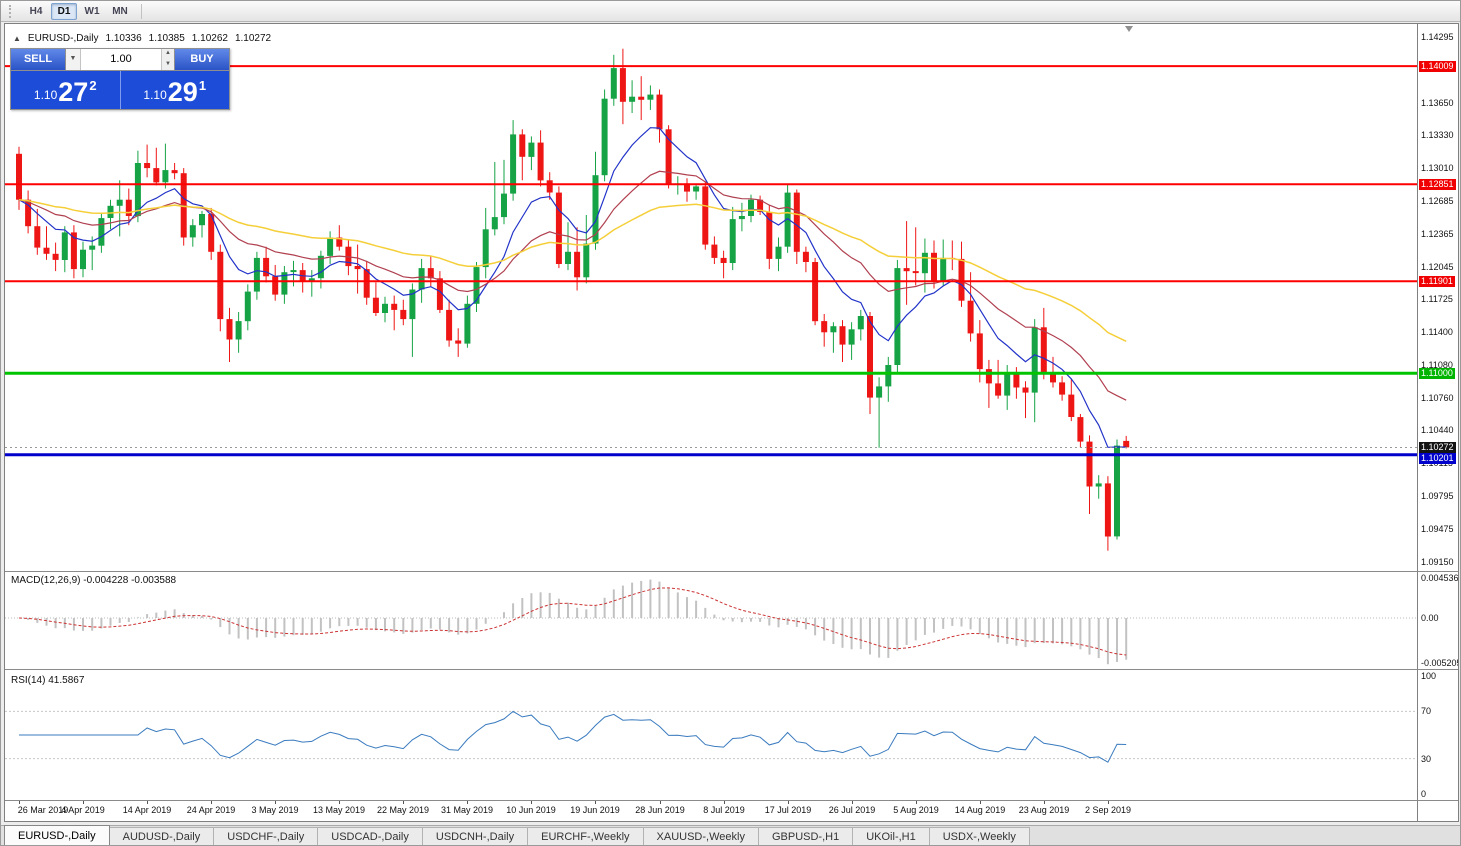 The height and width of the screenshot is (846, 1461). What do you see at coordinates (403, 810) in the screenshot?
I see `x-axis-label: 22 May 2019` at bounding box center [403, 810].